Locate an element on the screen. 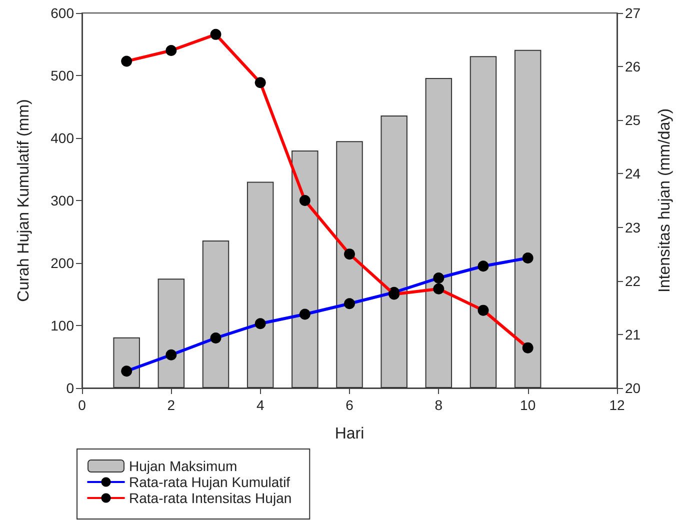 This screenshot has height=520, width=683. y2-tick-label: 21 is located at coordinates (633, 334).